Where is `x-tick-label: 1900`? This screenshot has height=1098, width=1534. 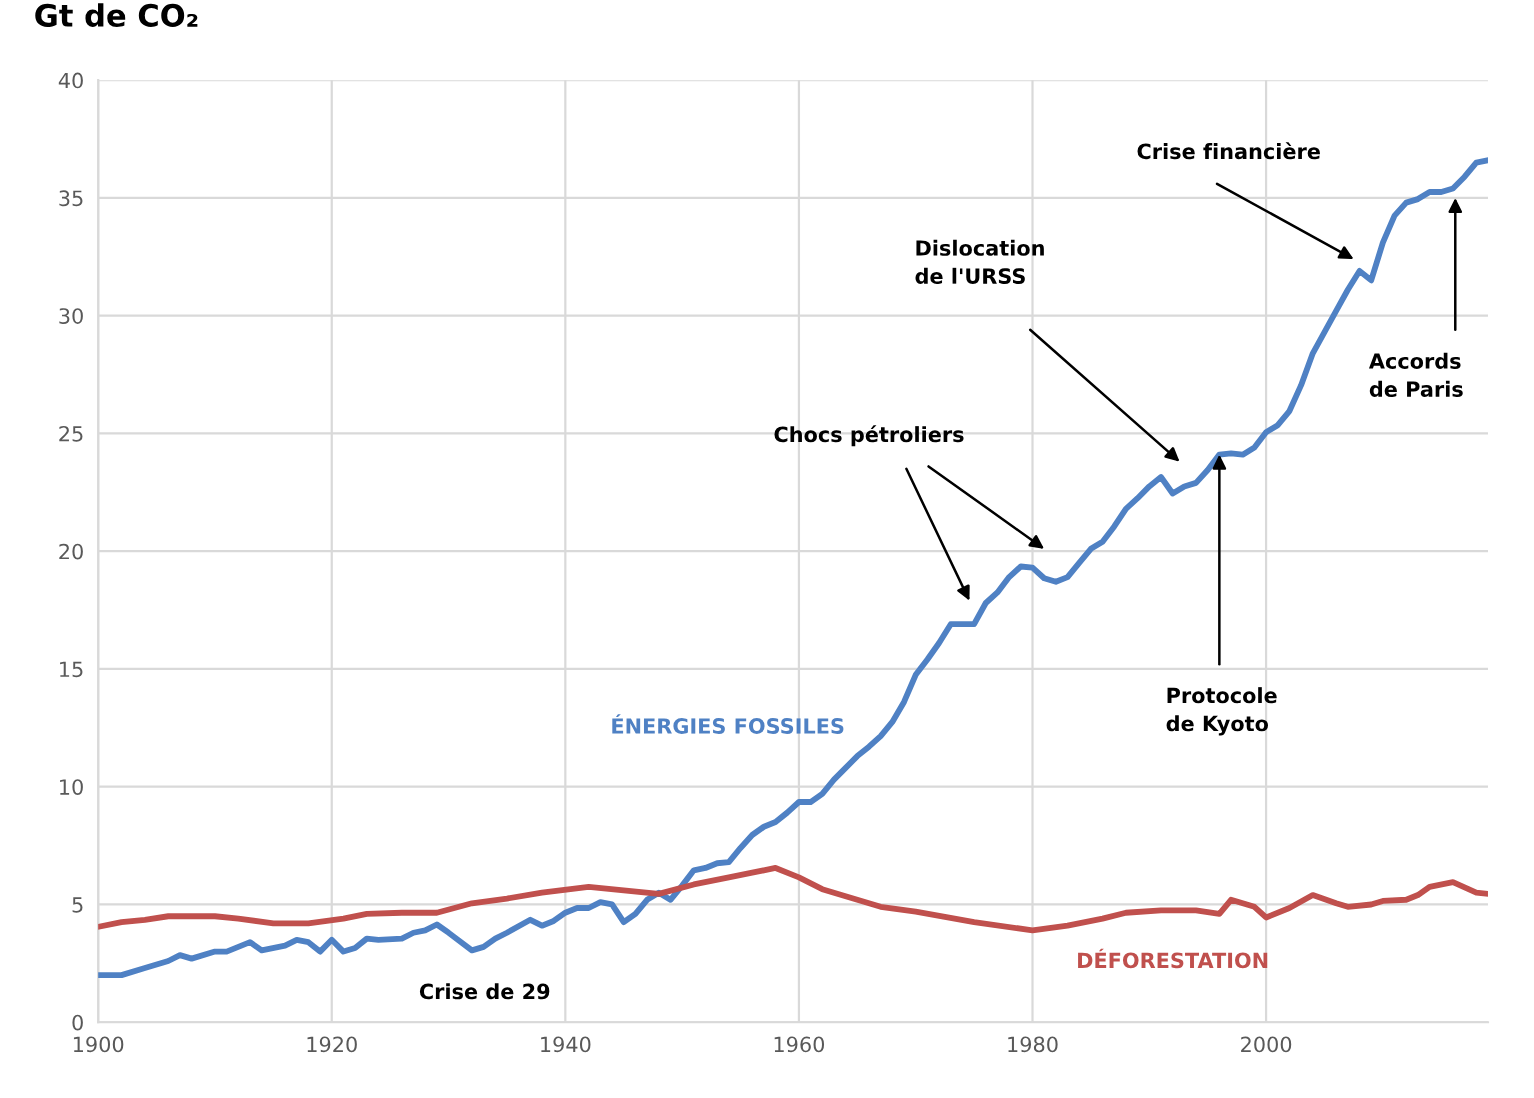
x-tick-label: 1900 is located at coordinates (98, 1044).